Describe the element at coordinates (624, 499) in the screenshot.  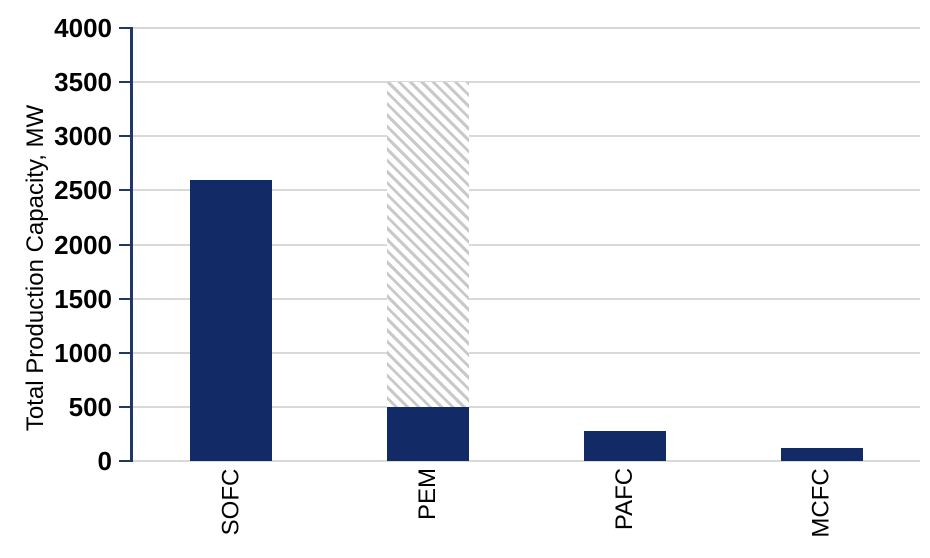
I see `x-category-label-pafc: PAFC` at that location.